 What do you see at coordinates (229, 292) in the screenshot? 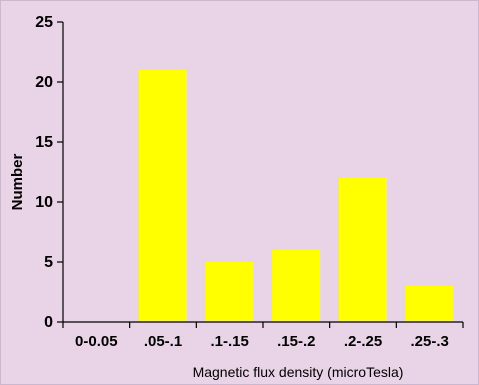
I see `bar-.1-.15` at bounding box center [229, 292].